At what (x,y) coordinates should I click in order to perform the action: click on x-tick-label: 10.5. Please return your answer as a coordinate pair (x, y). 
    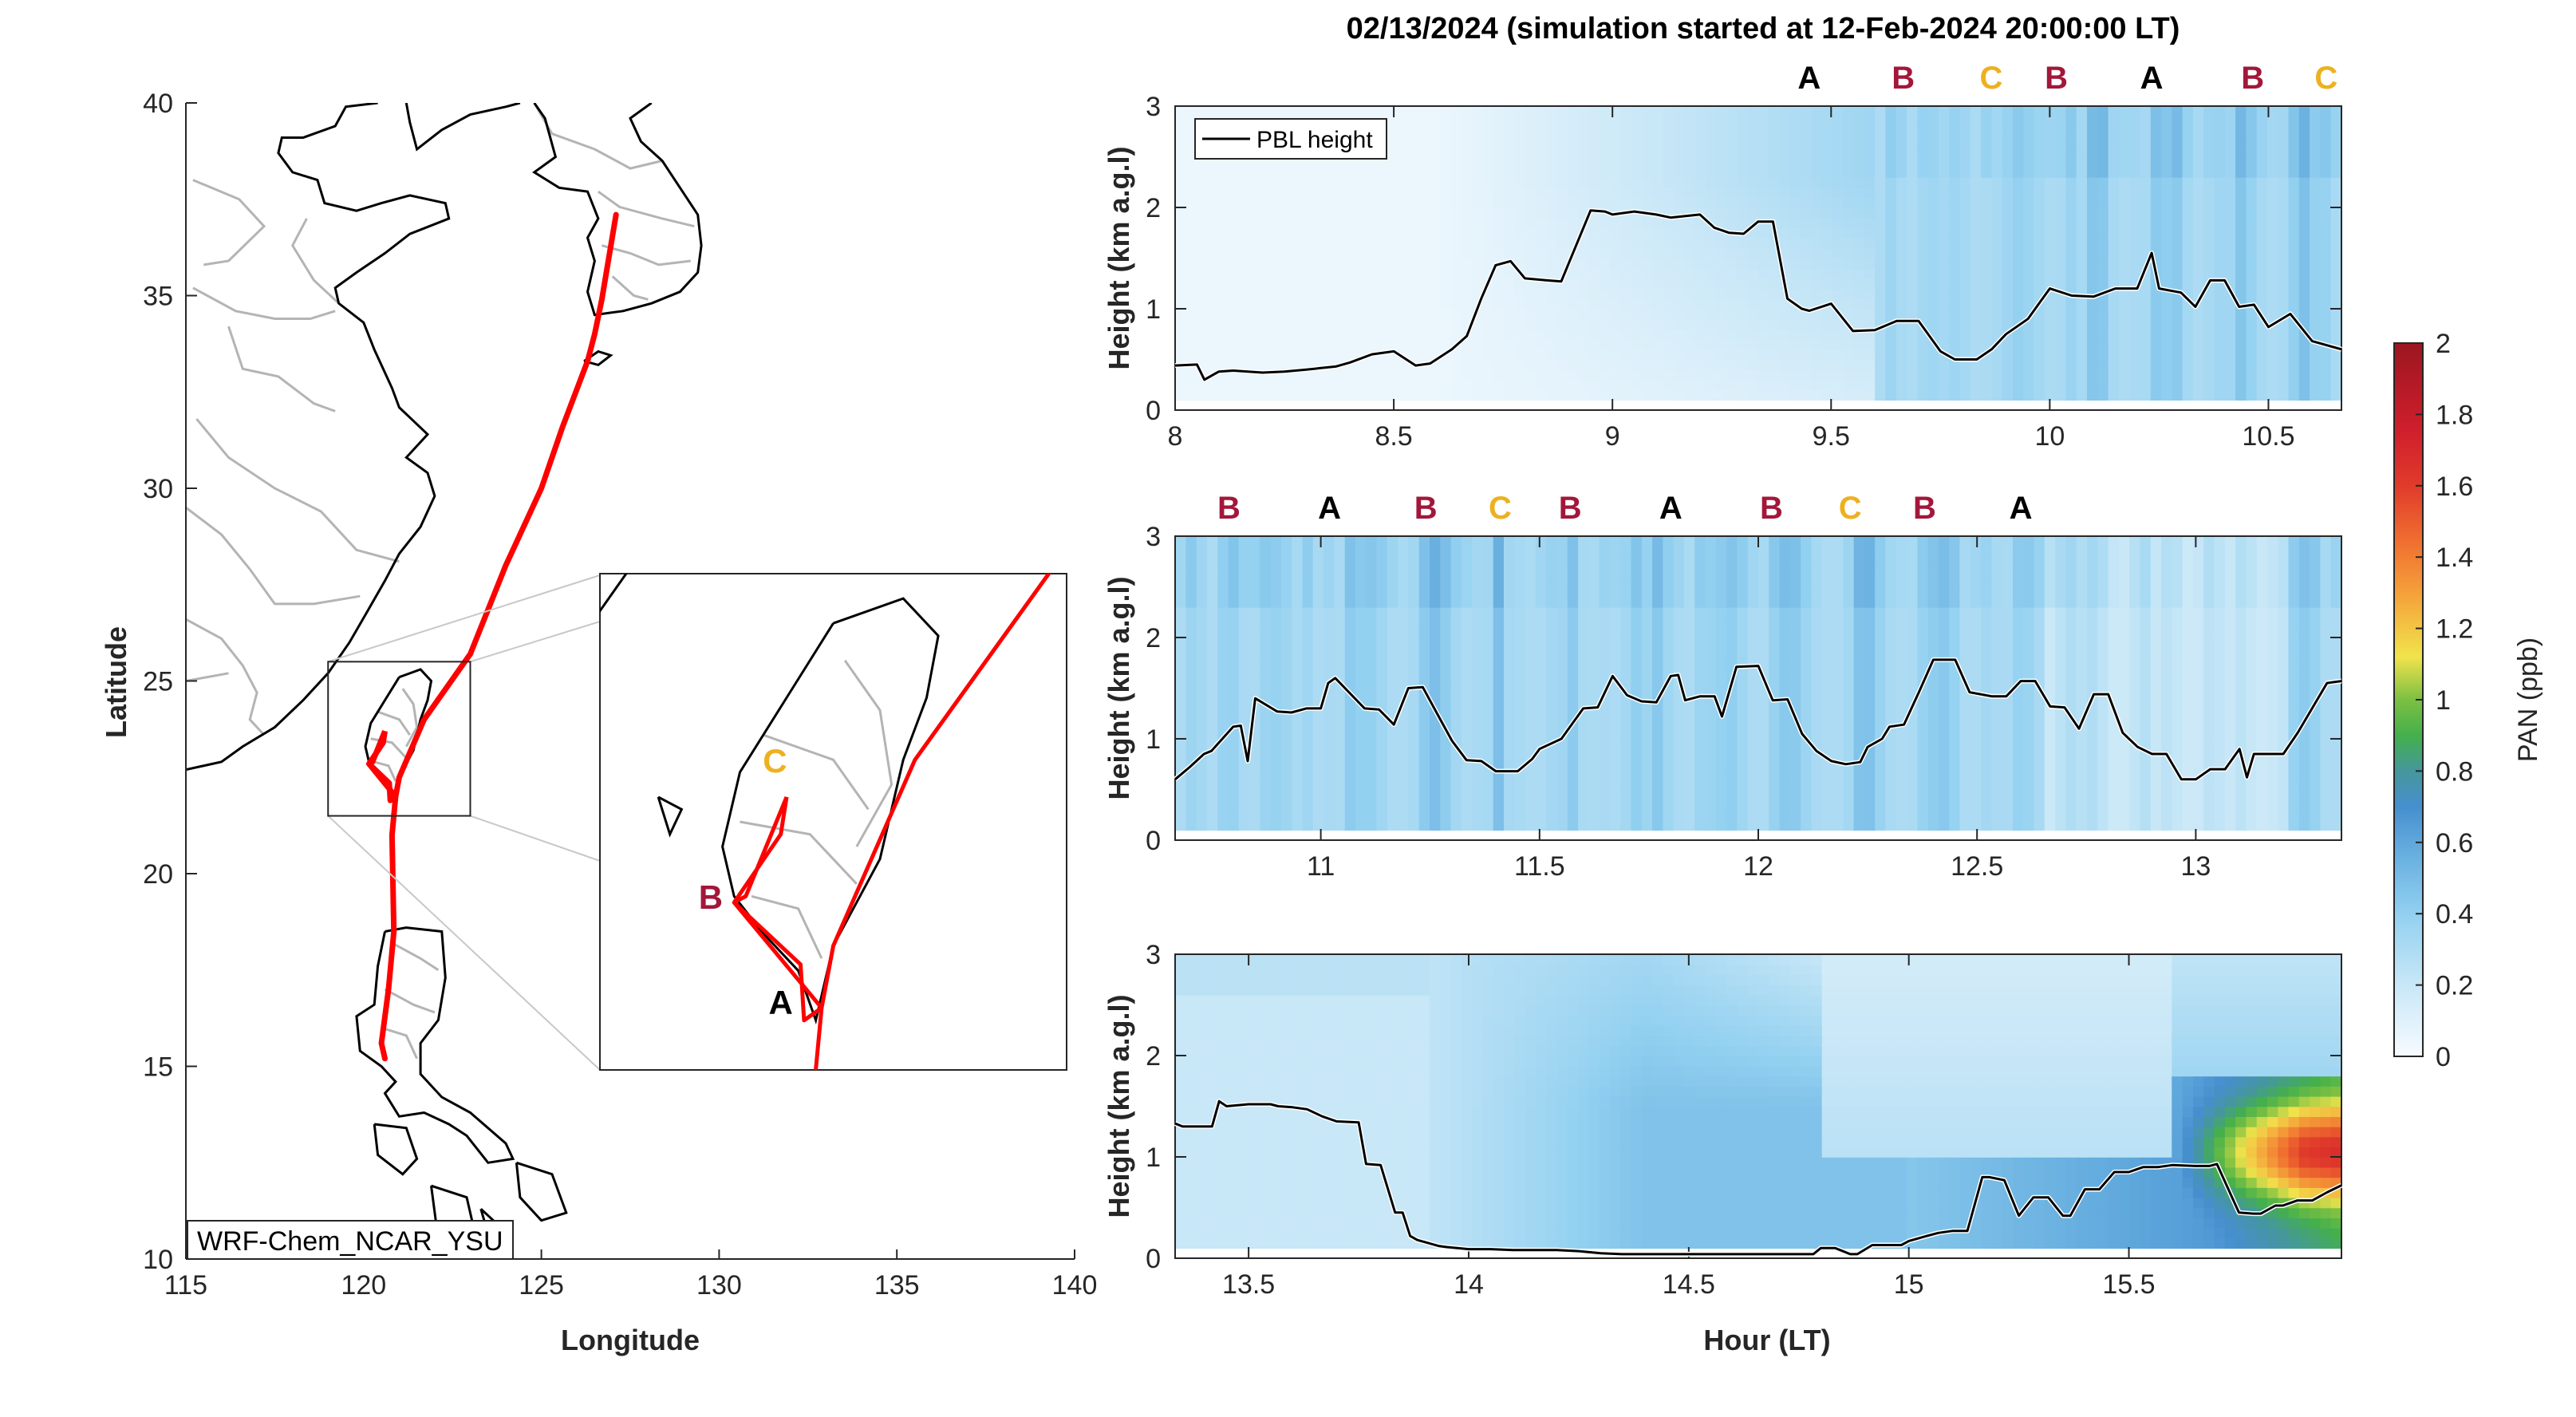
    Looking at the image, I should click on (2268, 437).